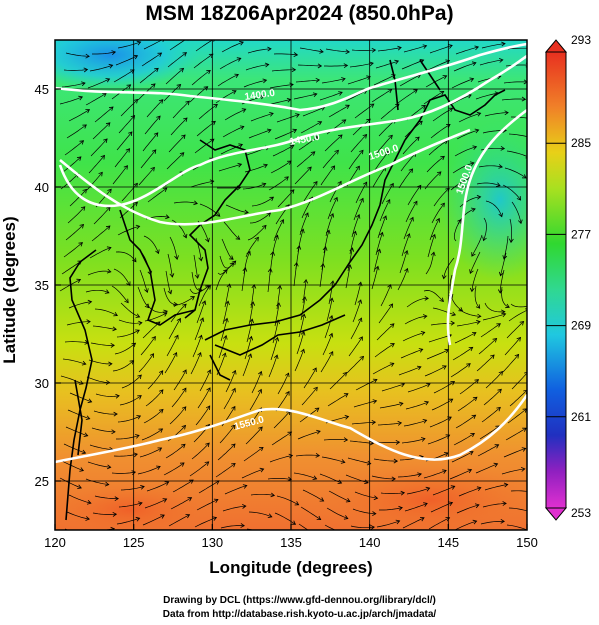  Describe the element at coordinates (42, 383) in the screenshot. I see `y-tick-label: 30` at that location.